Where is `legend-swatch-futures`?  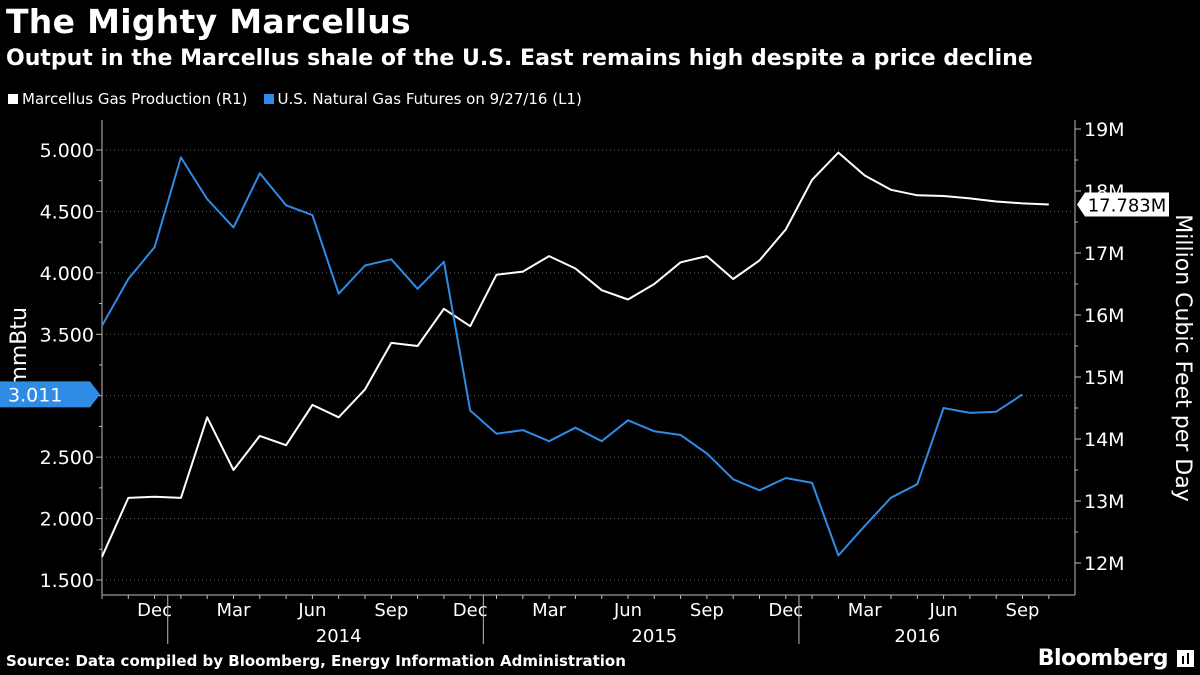 legend-swatch-futures is located at coordinates (268, 99).